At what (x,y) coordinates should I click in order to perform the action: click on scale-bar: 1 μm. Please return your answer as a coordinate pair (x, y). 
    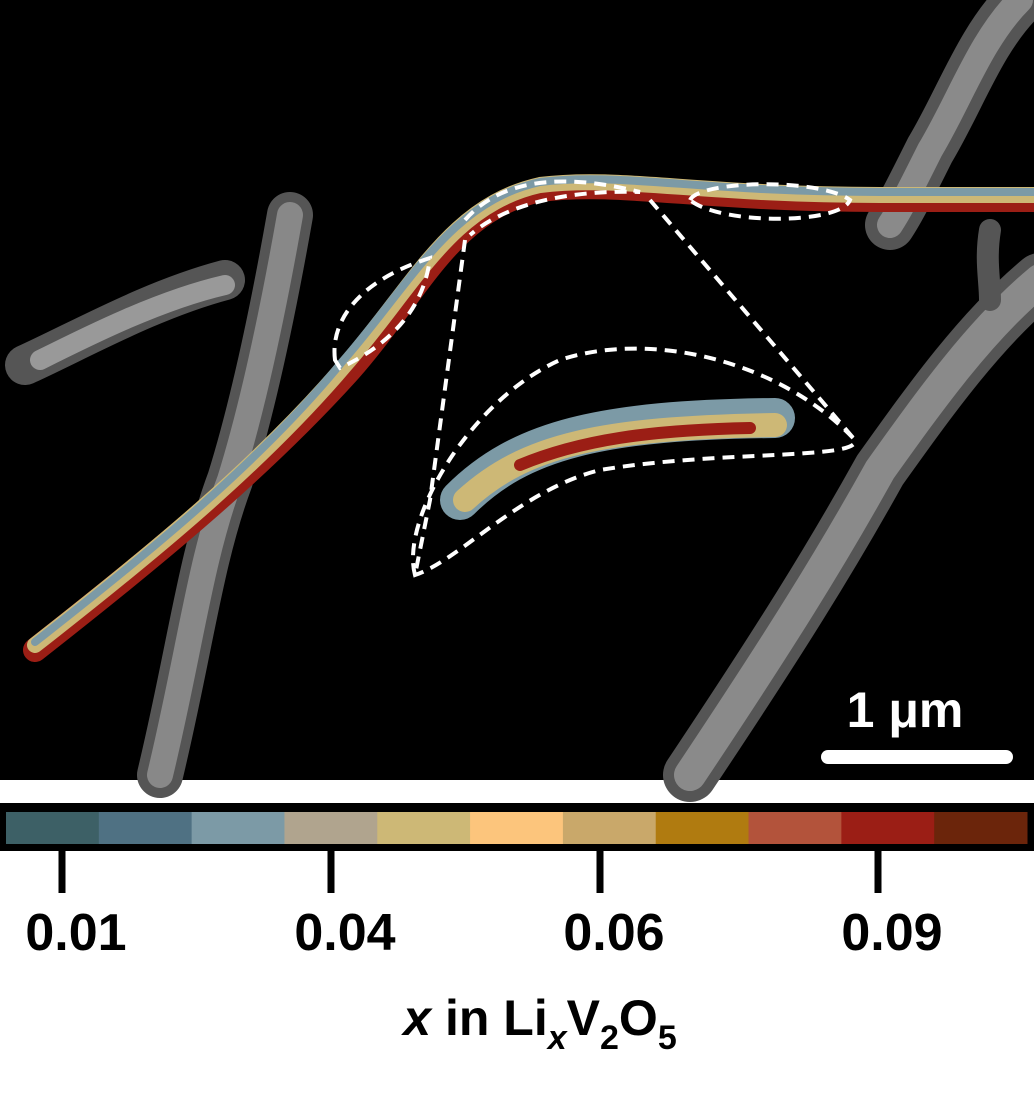
    Looking at the image, I should click on (917, 723).